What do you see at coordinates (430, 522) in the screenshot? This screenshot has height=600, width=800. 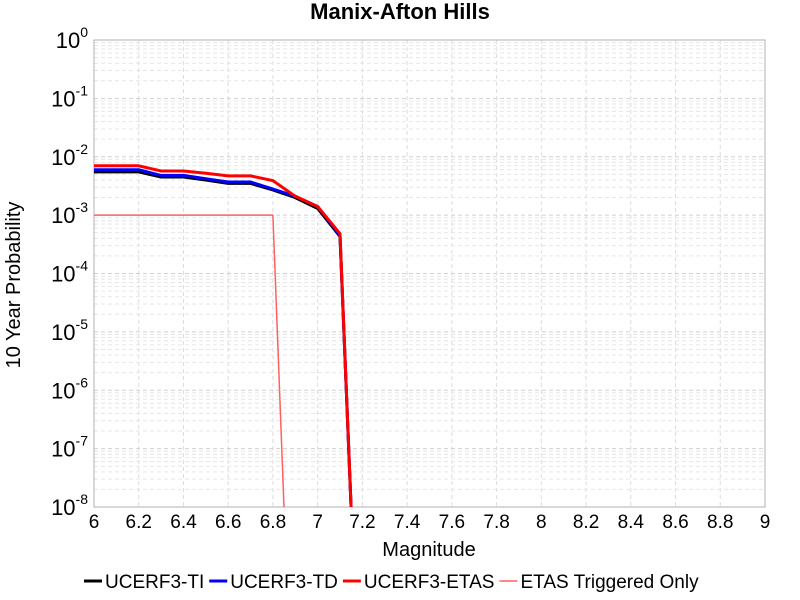 I see `x-ticks: 6 6.2 6.4 6.6 6.8 7 7.2 7.4 7.6 7.8 8 8.2 8.4 8.6 8.8 9` at bounding box center [430, 522].